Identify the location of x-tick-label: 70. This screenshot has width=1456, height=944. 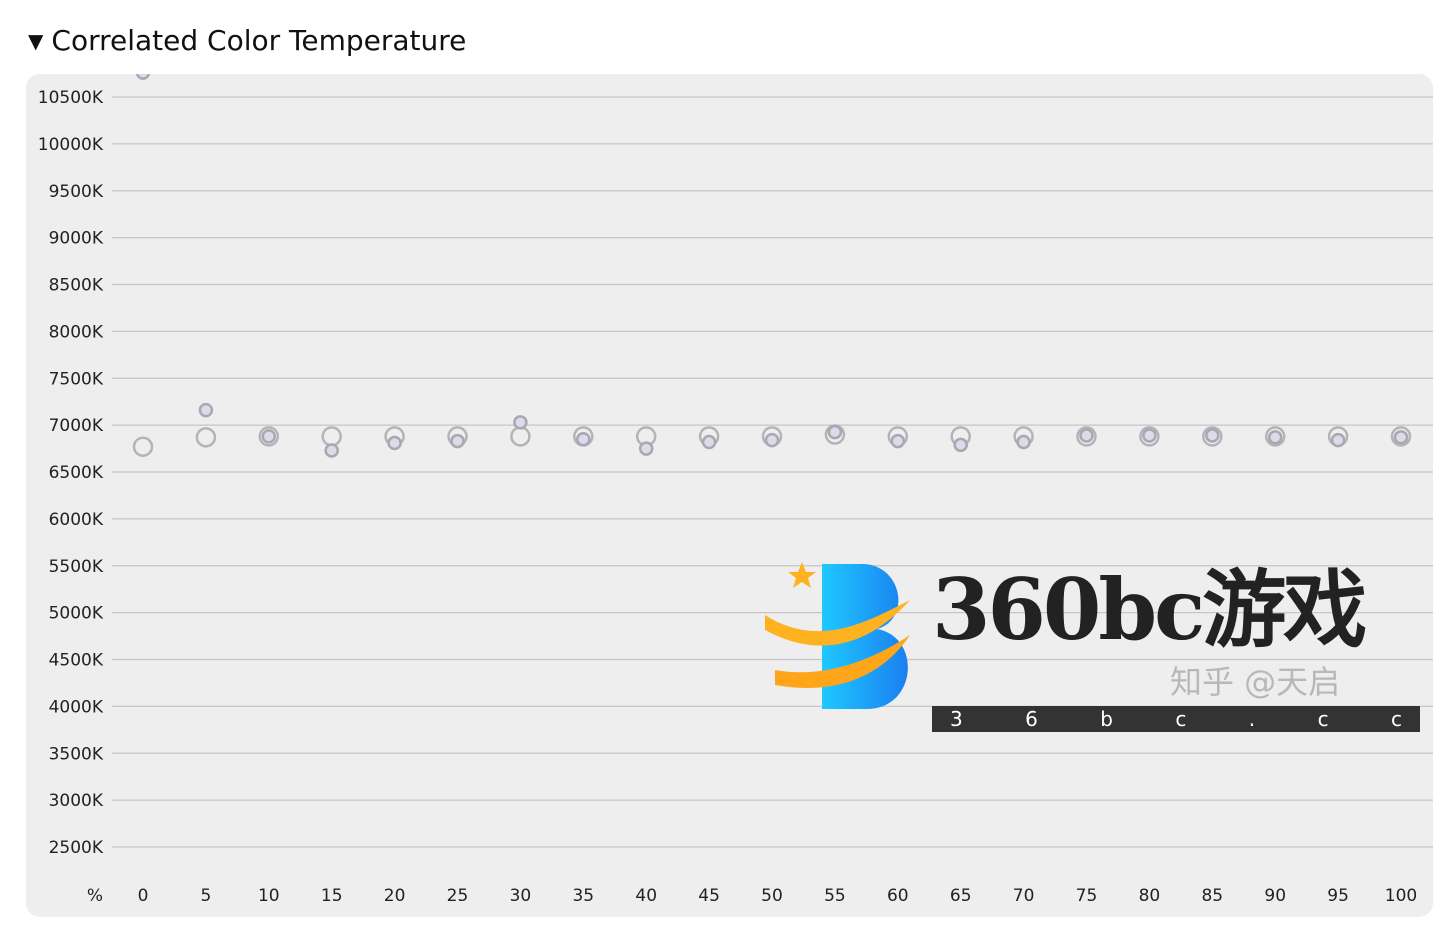
(1024, 896).